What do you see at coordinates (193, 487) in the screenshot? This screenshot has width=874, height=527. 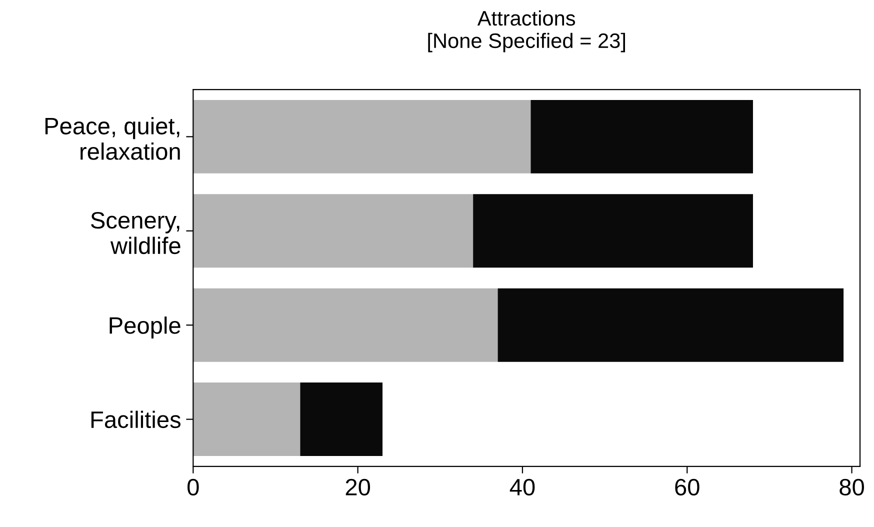 I see `x-tick-label: 0` at bounding box center [193, 487].